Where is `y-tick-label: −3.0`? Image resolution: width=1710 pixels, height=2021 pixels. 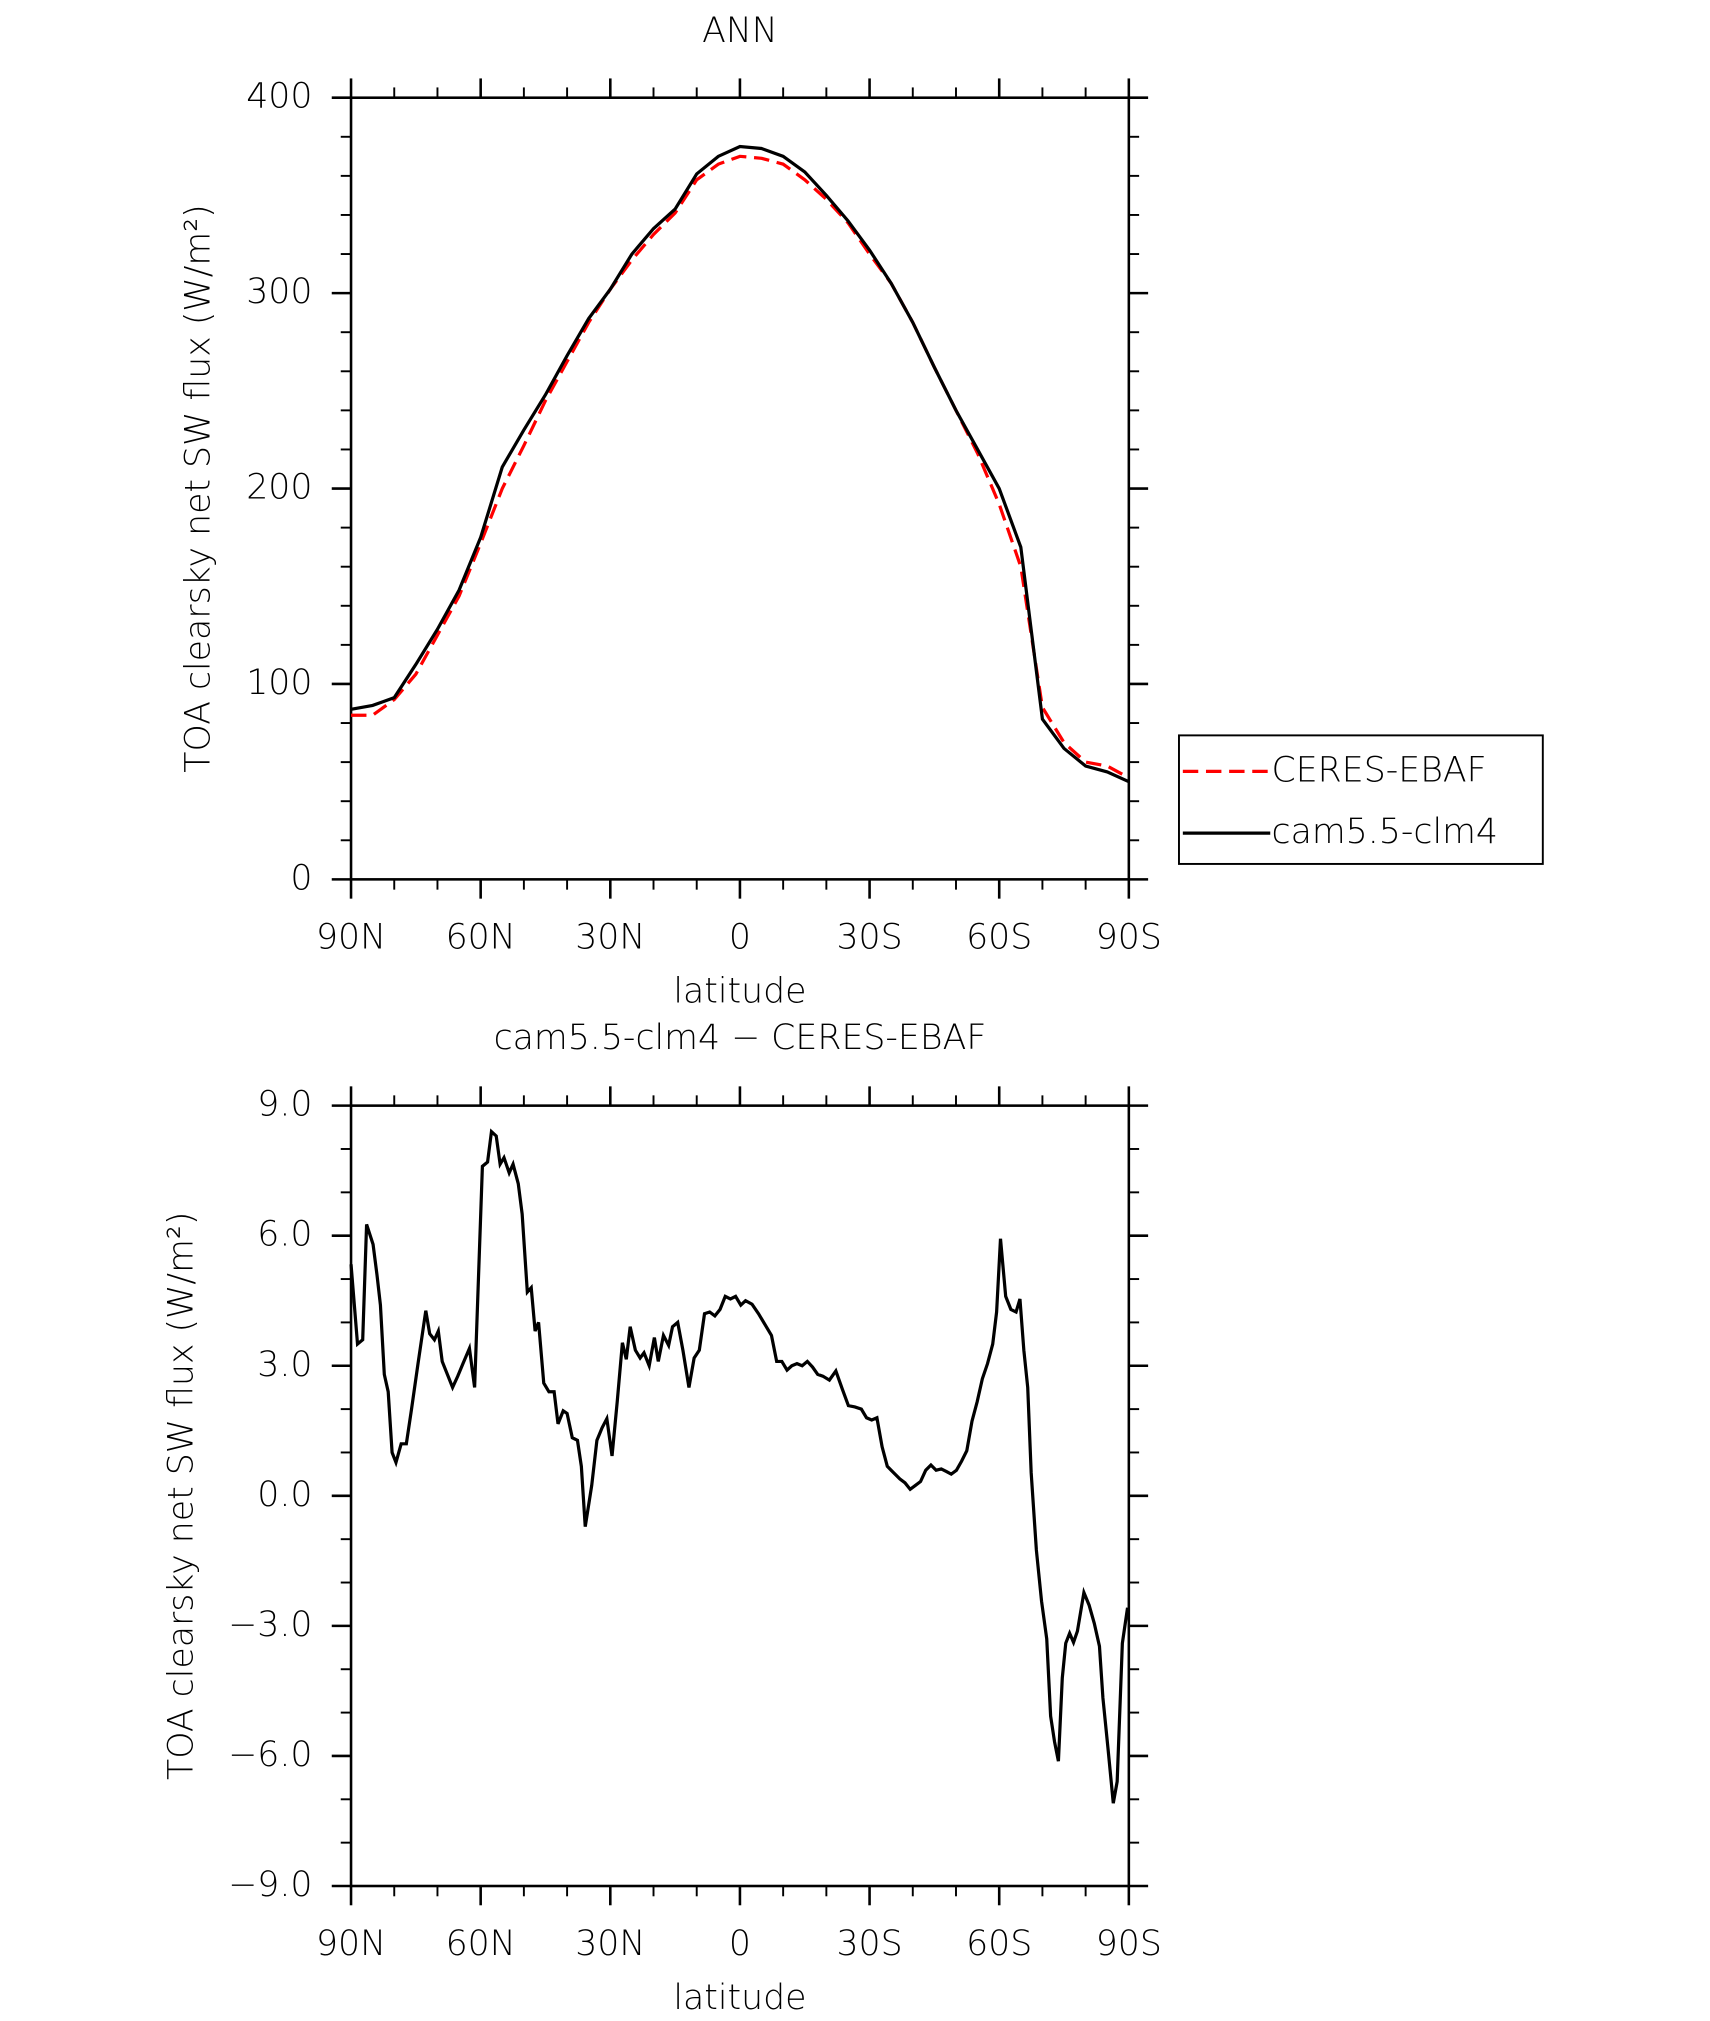 y-tick-label: −3.0 is located at coordinates (270, 1625).